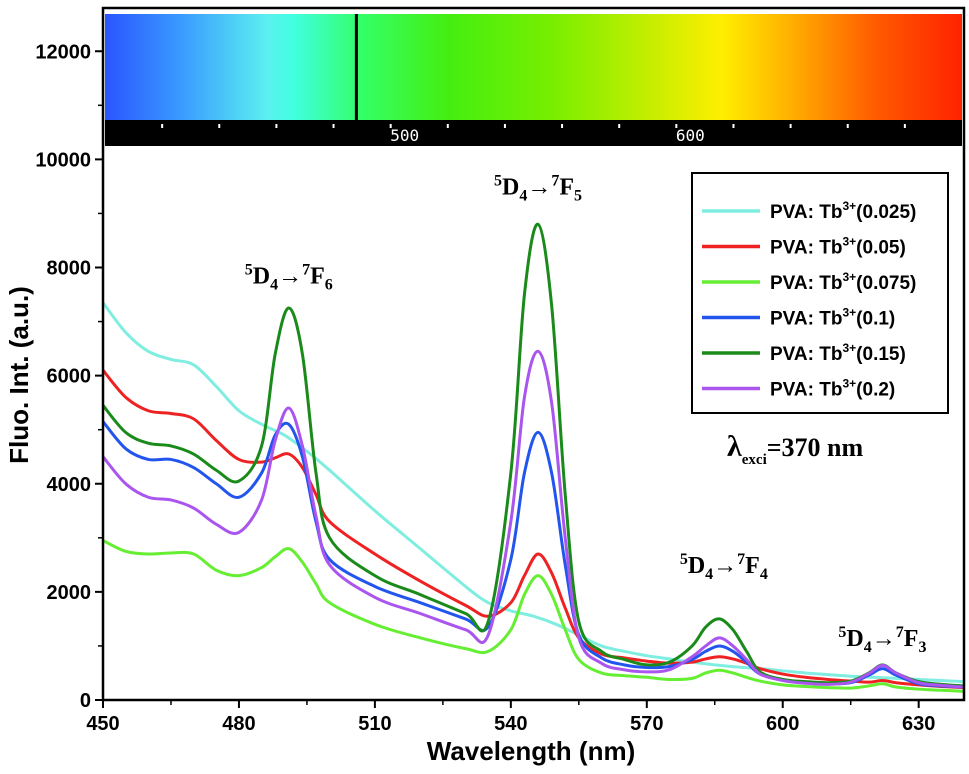  What do you see at coordinates (832, 318) in the screenshot?
I see `legend-label-3: PVA: Tb3+(0.1)` at bounding box center [832, 318].